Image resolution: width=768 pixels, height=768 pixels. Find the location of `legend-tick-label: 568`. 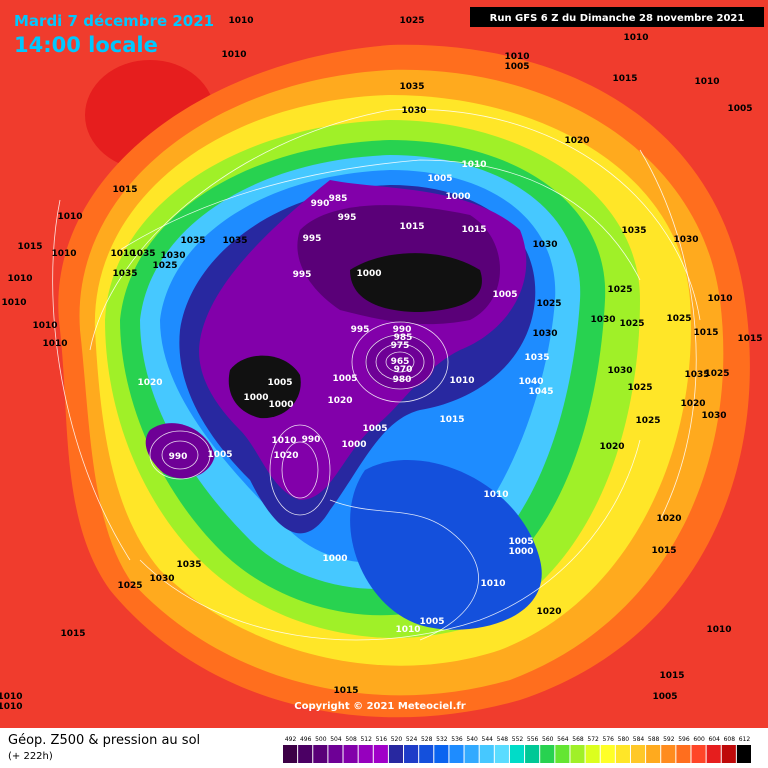

legend-tick-label: 568 is located at coordinates (578, 739).